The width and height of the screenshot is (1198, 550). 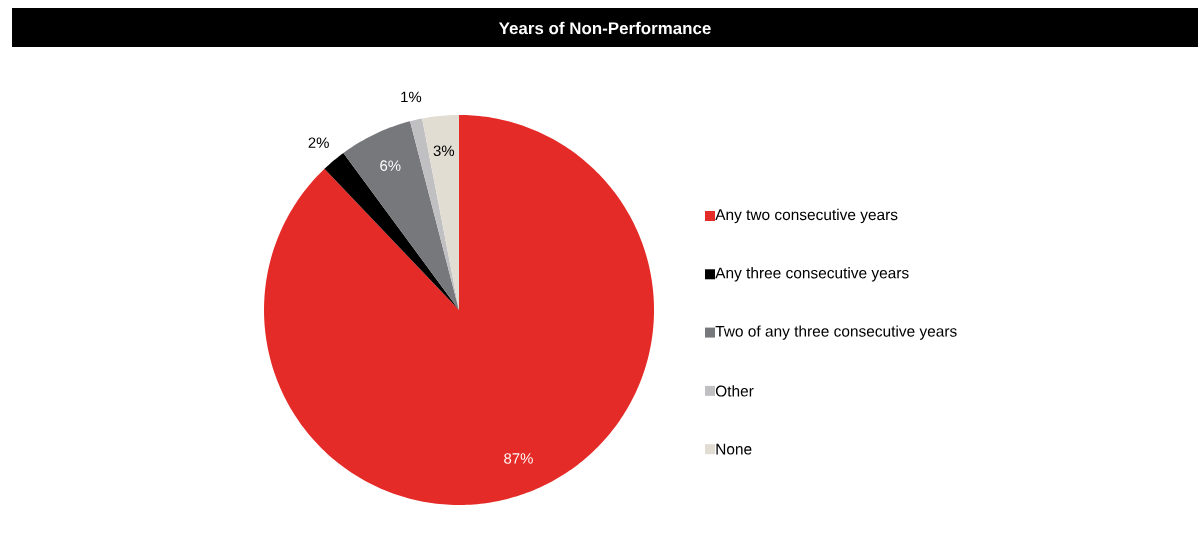 I want to click on legend-label: Other, so click(x=734, y=391).